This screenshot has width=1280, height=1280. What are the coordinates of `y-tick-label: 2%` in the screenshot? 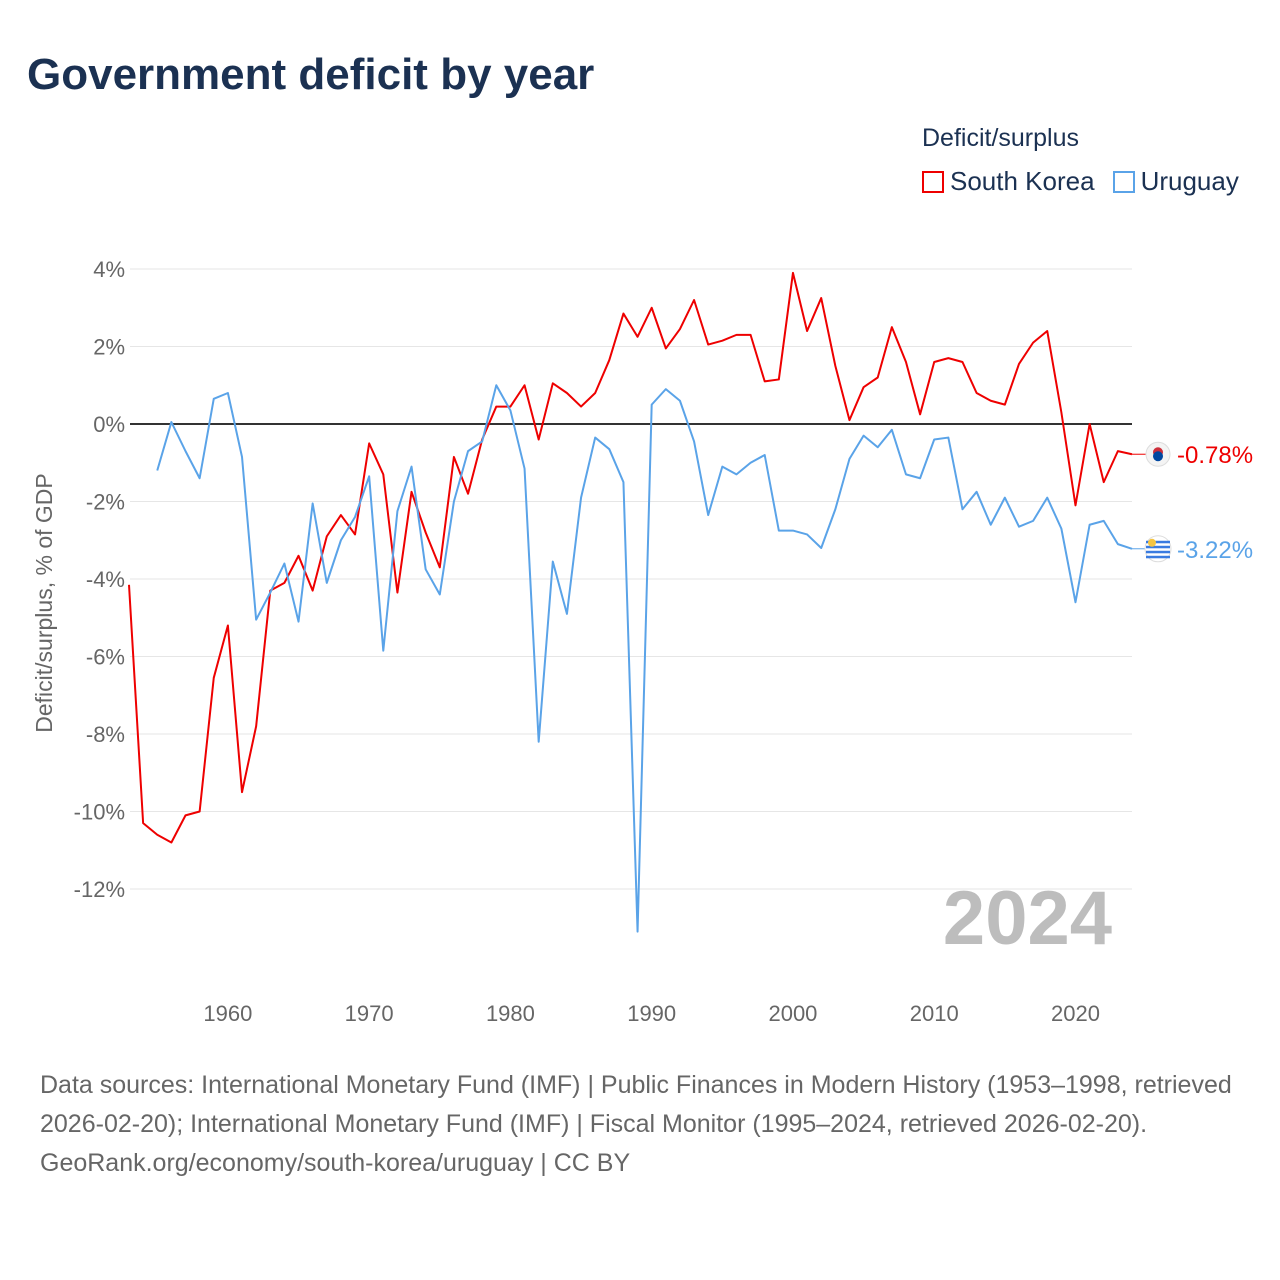 It's located at (109, 347).